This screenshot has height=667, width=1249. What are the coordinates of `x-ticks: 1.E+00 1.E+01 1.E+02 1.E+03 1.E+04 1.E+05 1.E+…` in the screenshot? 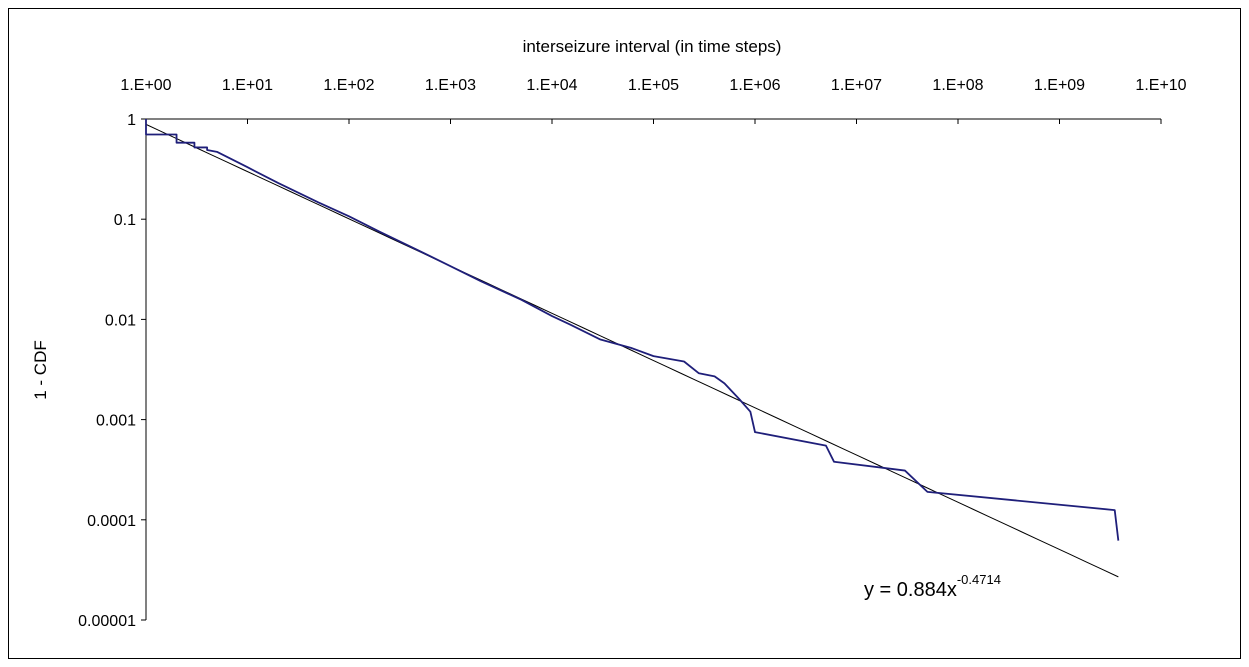 It's located at (653, 100).